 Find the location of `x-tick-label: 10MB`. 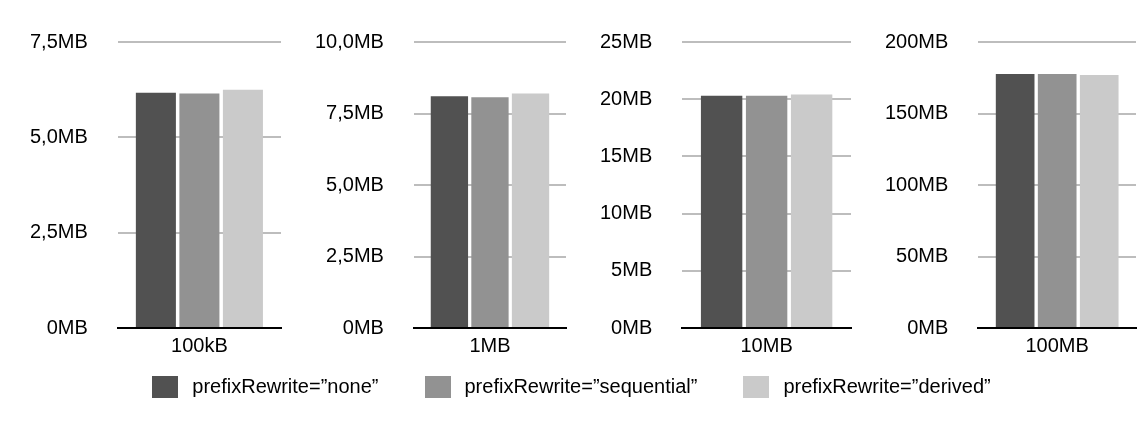

x-tick-label: 10MB is located at coordinates (766, 344).